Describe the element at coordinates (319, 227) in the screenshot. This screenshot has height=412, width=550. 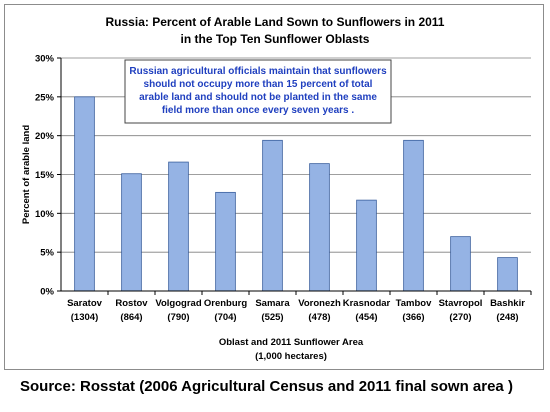
I see `bar-voronezh` at that location.